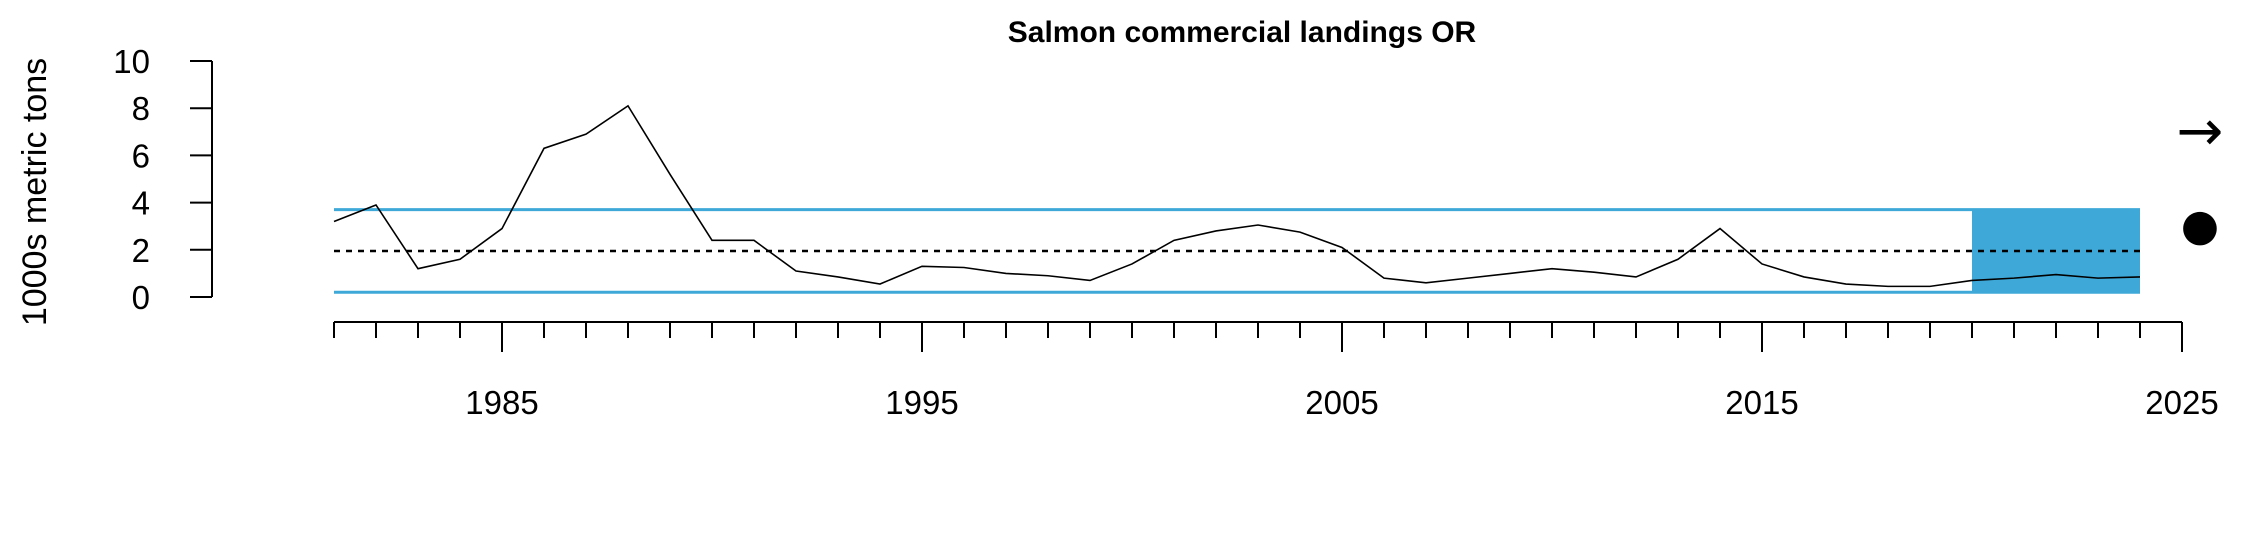  Describe the element at coordinates (1761, 402) in the screenshot. I see `x-tick-label: 2015` at that location.